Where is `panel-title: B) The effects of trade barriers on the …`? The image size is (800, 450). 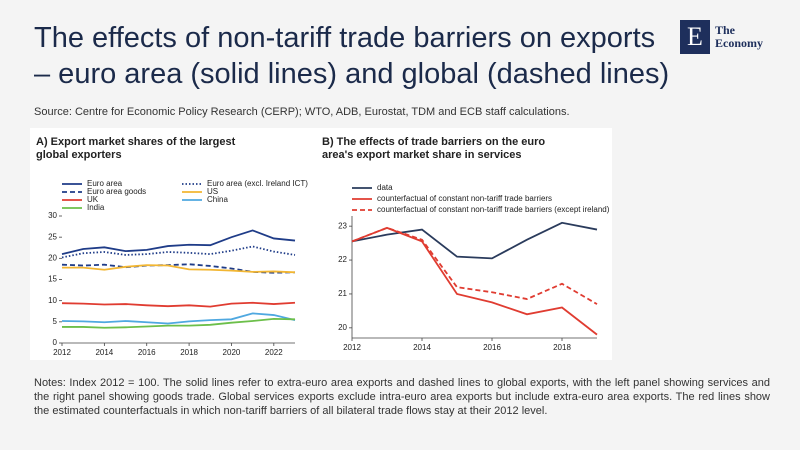 panel-title: B) The effects of trade barriers on the … is located at coordinates (434, 148).